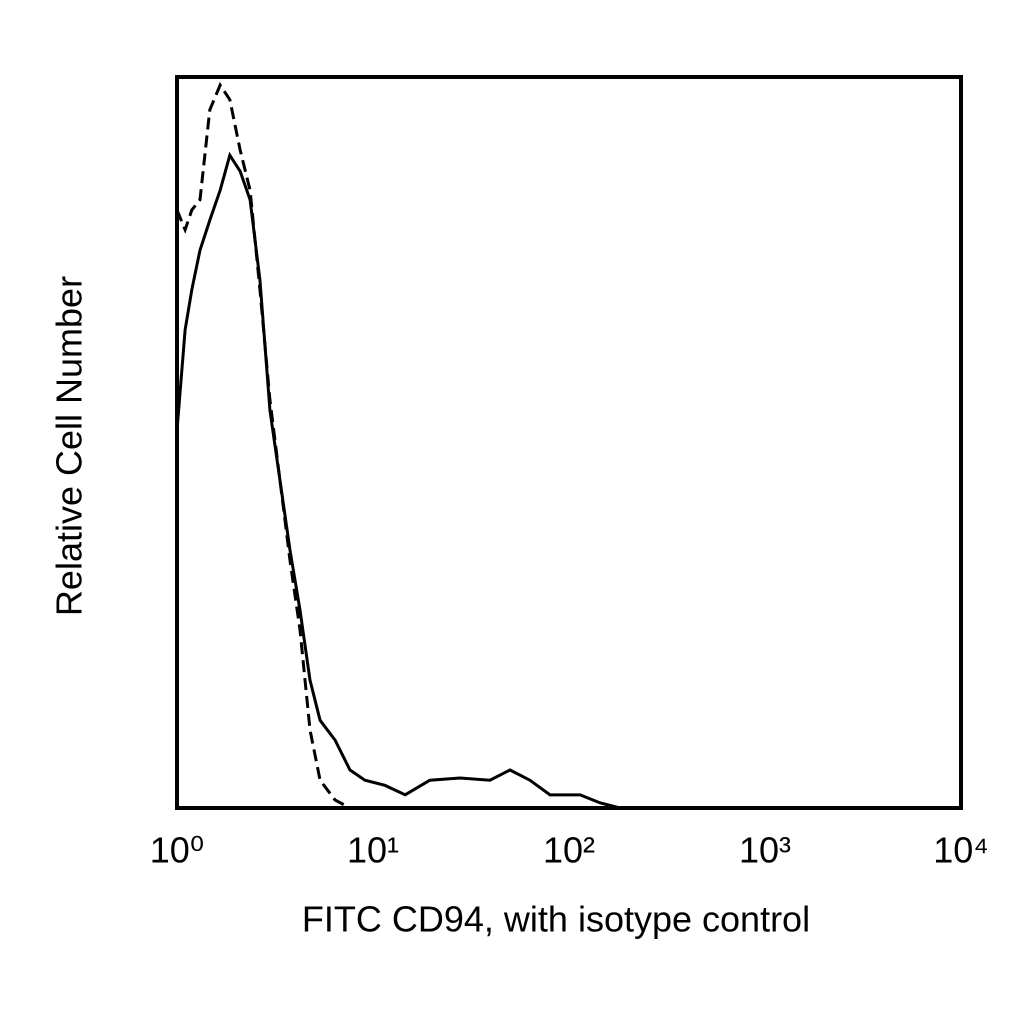 This screenshot has width=1024, height=1024. Describe the element at coordinates (765, 850) in the screenshot. I see `x-tick-label: 10³` at that location.